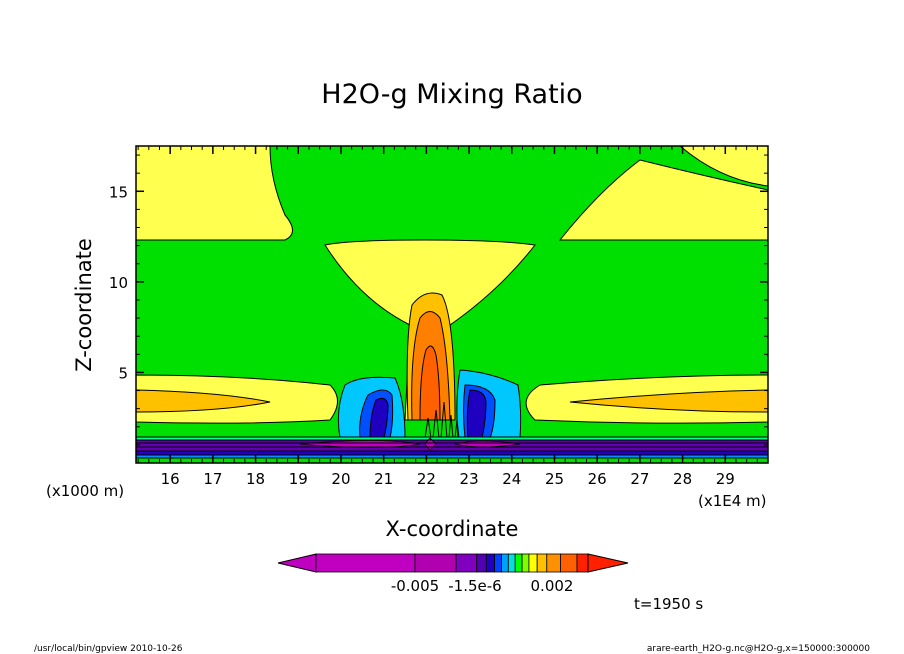 This screenshot has width=904, height=654. I want to click on colorbar-label: -1.5e-6, so click(474, 586).